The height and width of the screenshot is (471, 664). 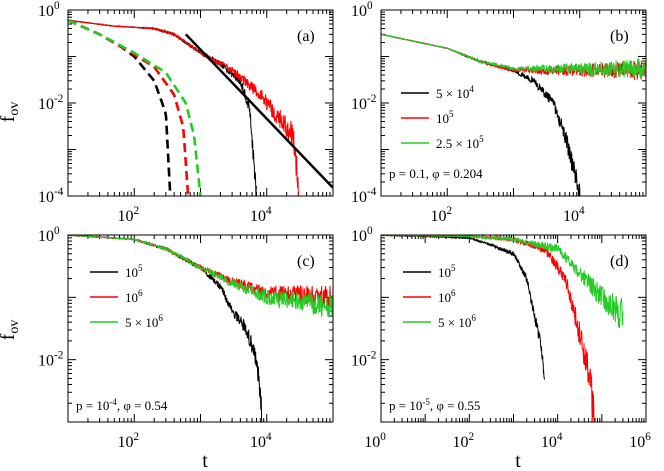 What do you see at coordinates (306, 36) in the screenshot?
I see `panel-label: (a)` at bounding box center [306, 36].